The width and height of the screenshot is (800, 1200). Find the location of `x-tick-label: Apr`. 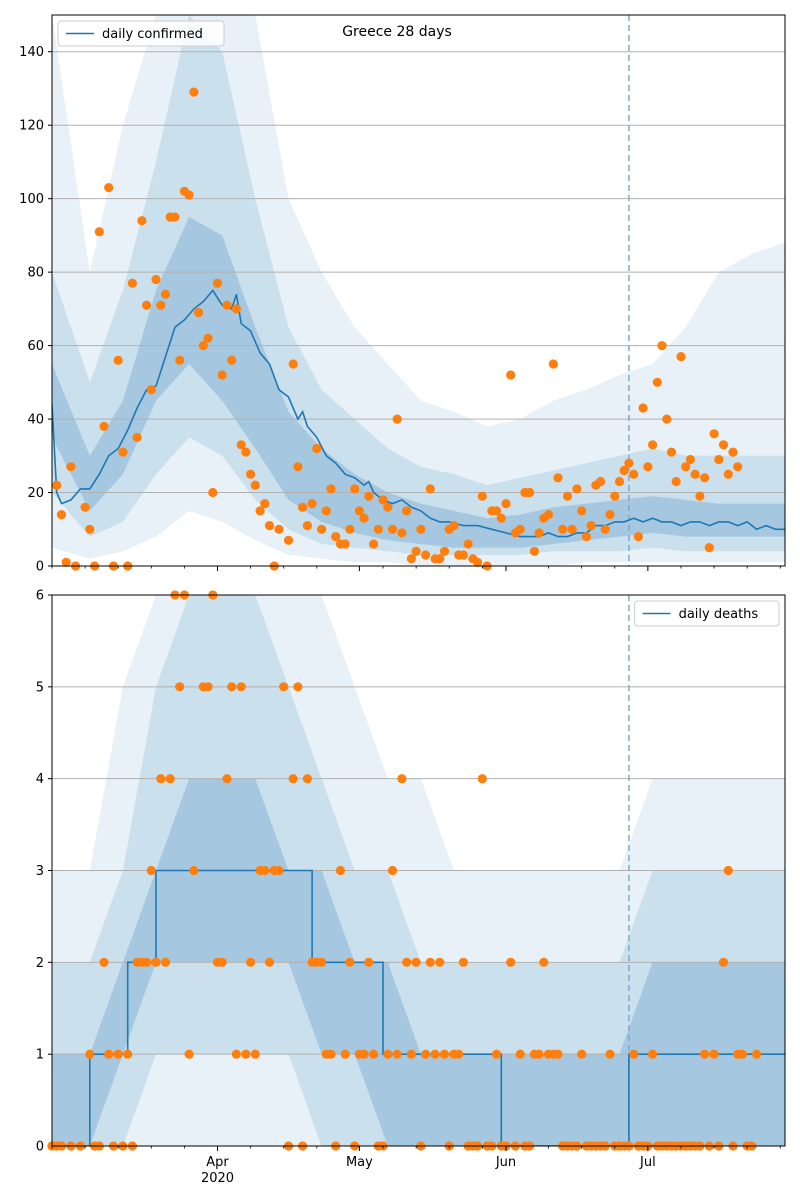

x-tick-label: Apr is located at coordinates (217, 1162).